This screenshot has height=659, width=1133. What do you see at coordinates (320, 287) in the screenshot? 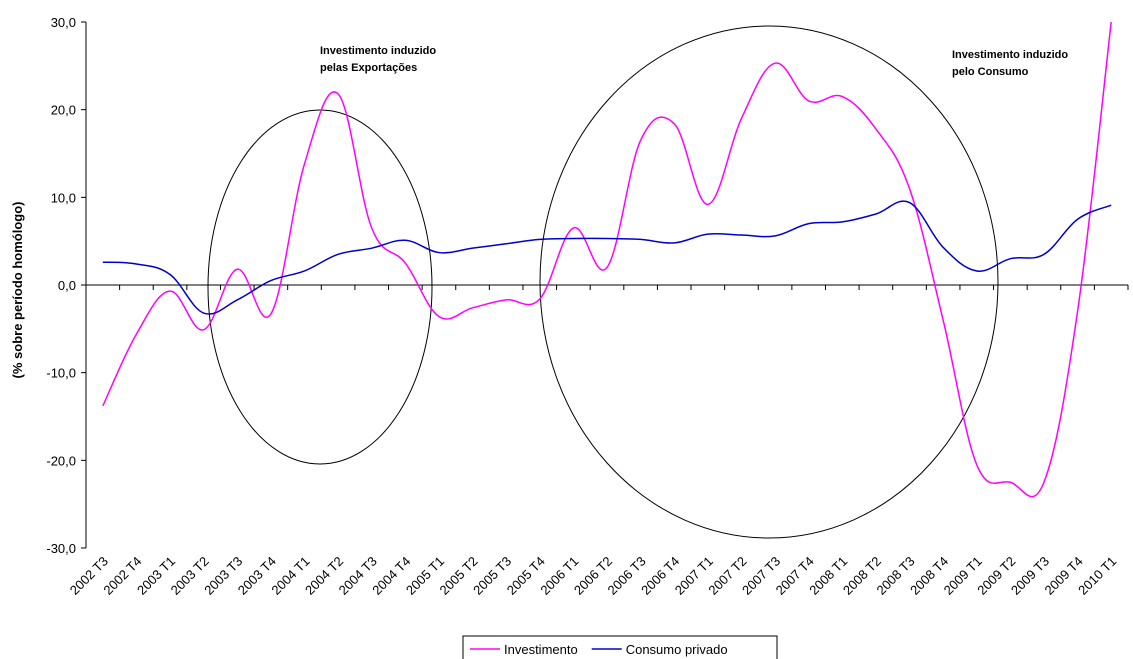
I see `annotation-ellipse` at bounding box center [320, 287].